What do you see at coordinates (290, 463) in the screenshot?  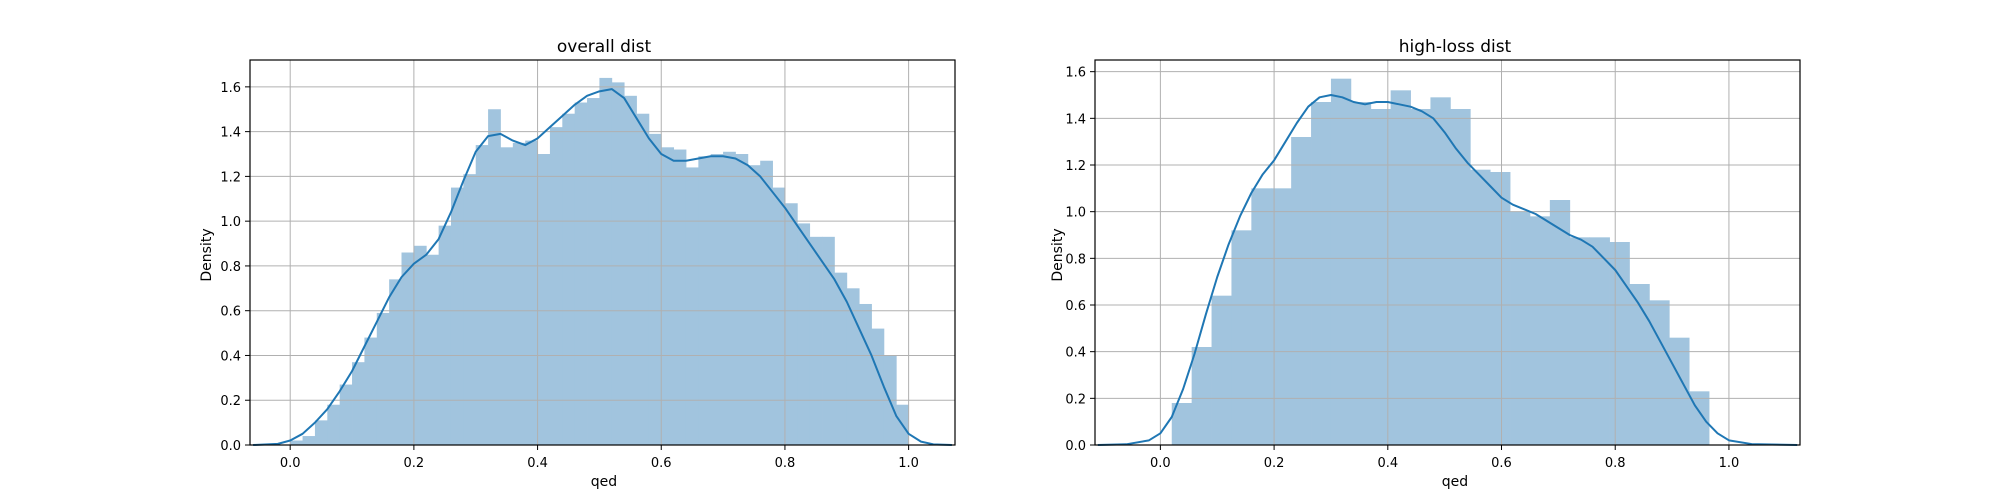 I see `x-tick-label: 0.0` at bounding box center [290, 463].